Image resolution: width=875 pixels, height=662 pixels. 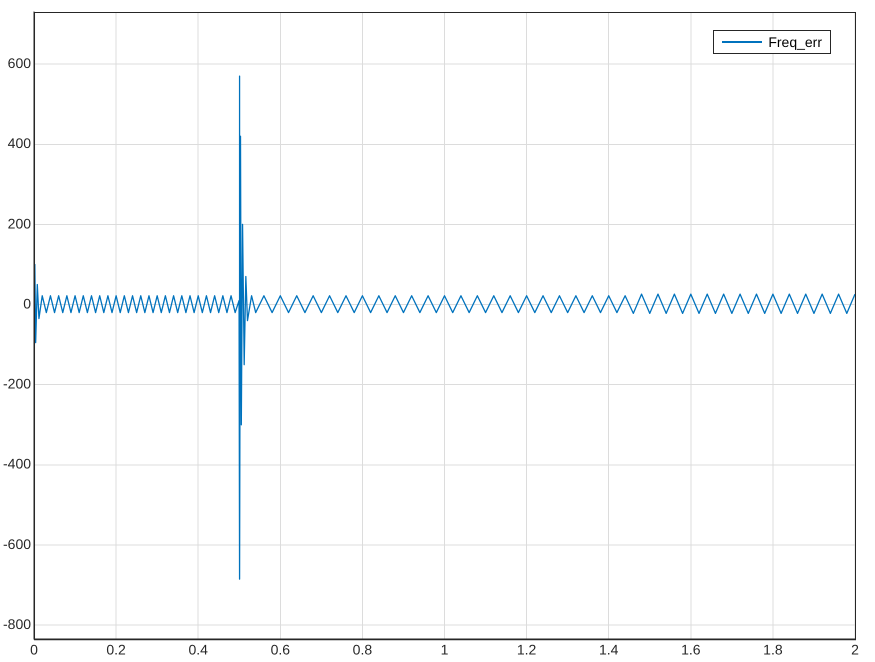 What do you see at coordinates (20, 62) in the screenshot?
I see `y-tick-label: 600` at bounding box center [20, 62].